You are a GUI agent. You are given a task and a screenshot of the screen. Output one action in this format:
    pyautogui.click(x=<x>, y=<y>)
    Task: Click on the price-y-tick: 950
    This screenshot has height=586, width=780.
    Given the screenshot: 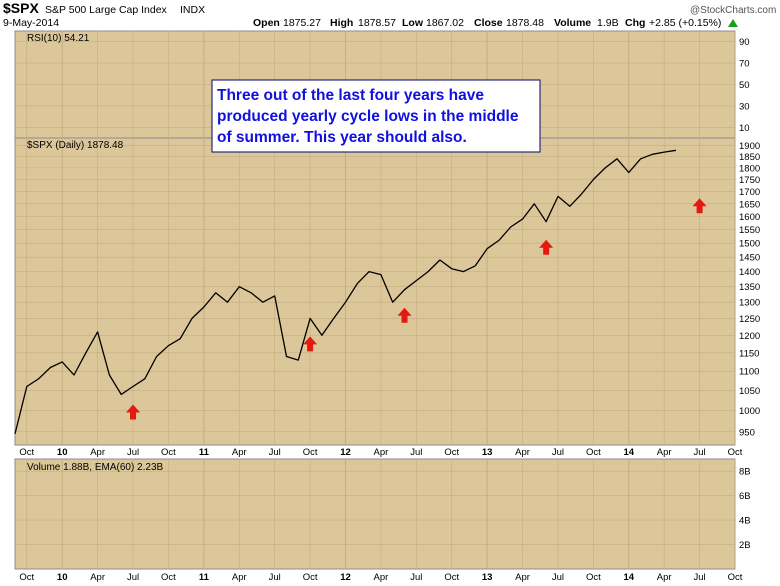 What is the action you would take?
    pyautogui.click(x=747, y=432)
    